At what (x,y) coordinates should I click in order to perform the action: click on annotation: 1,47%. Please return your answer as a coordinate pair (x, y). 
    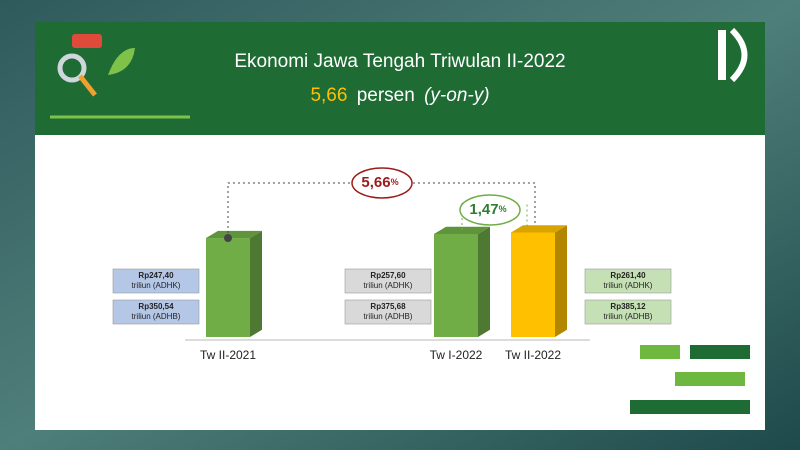
    Looking at the image, I should click on (487, 209).